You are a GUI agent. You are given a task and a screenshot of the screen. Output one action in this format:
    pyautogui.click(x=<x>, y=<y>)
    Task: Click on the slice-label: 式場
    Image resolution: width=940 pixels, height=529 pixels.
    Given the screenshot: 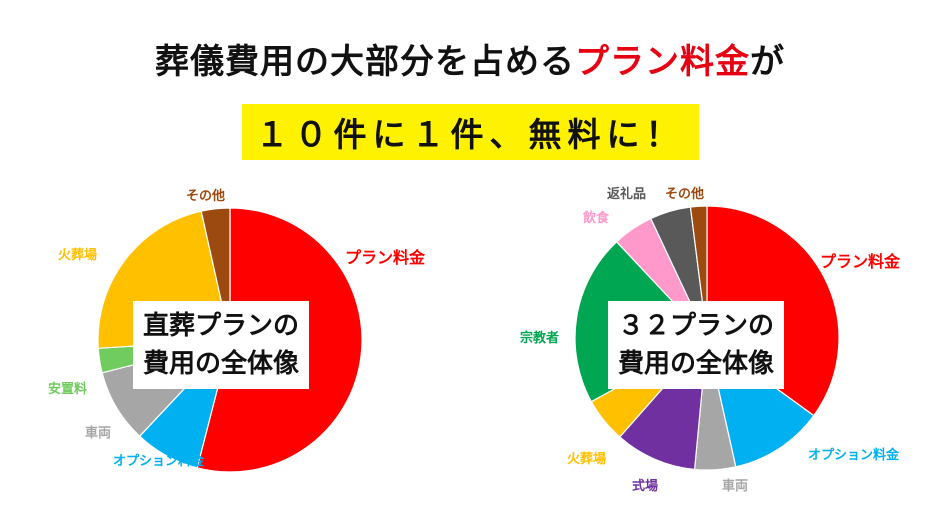 What is the action you would take?
    pyautogui.click(x=645, y=486)
    